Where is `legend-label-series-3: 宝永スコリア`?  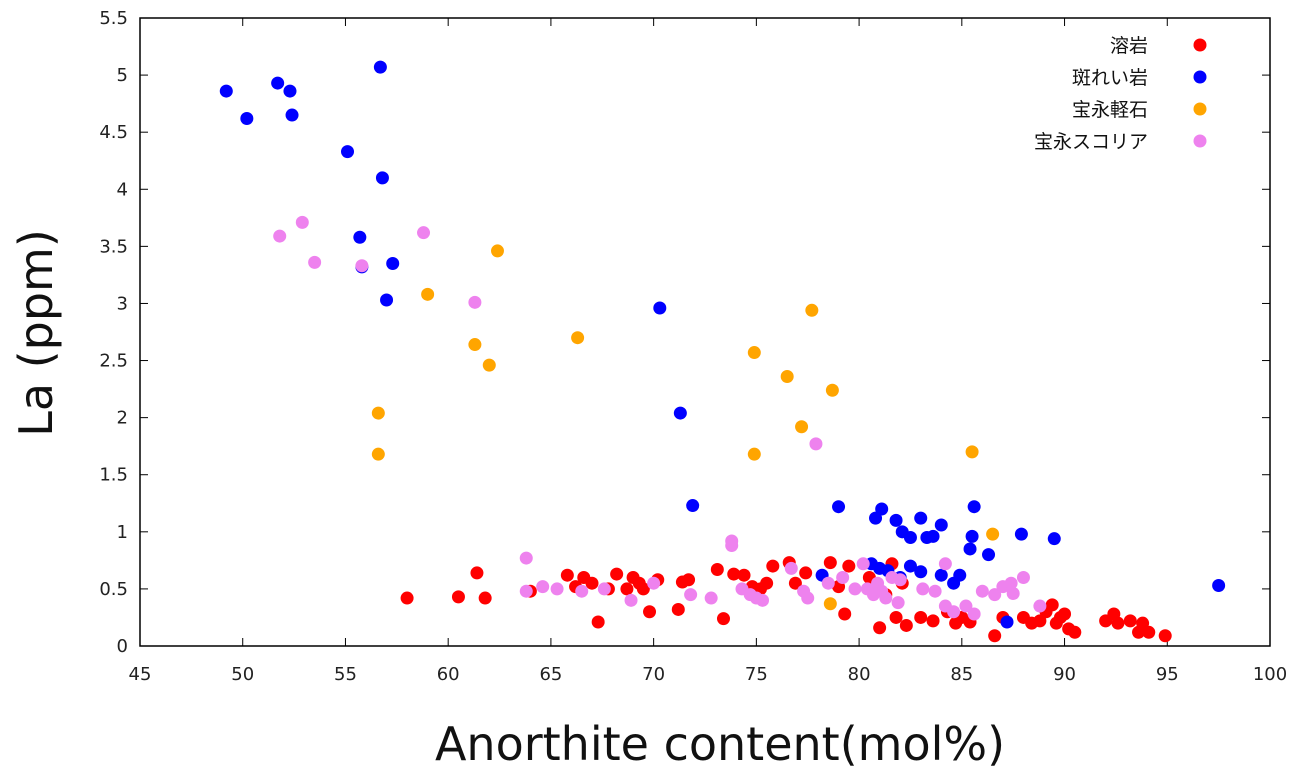
legend-label-series-3: 宝永スコリア is located at coordinates (1091, 142).